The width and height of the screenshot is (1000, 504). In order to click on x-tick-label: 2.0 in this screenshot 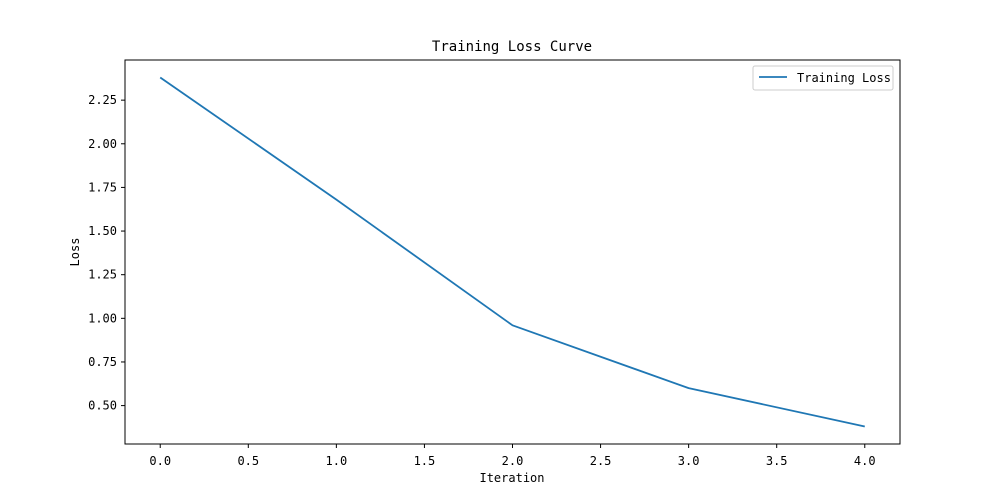, I will do `click(513, 461)`.